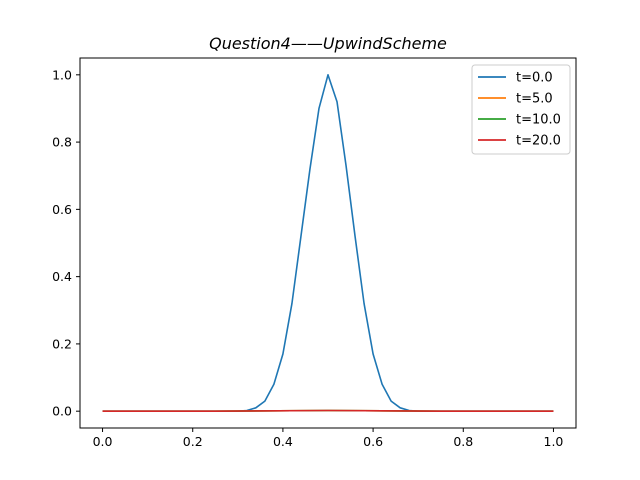  I want to click on legend-box, so click(521, 109).